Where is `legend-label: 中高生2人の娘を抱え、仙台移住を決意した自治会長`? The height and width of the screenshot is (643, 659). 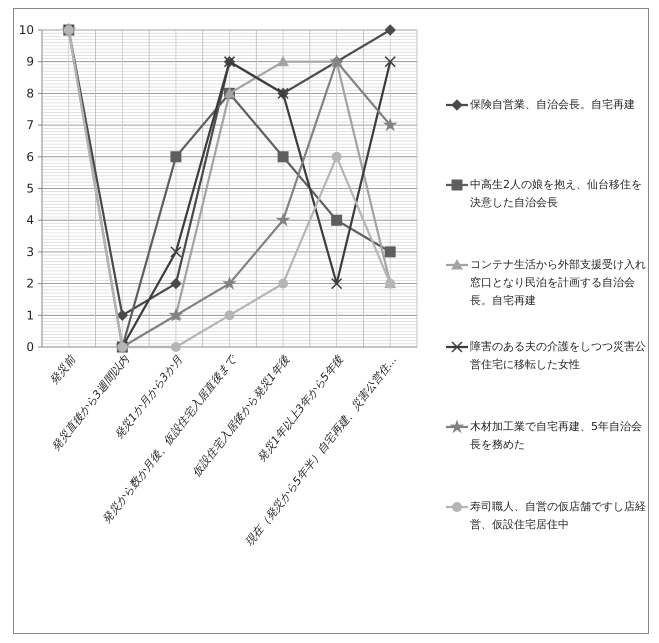 legend-label: 中高生2人の娘を抱え、仙台移住を決意した自治会長 is located at coordinates (556, 194).